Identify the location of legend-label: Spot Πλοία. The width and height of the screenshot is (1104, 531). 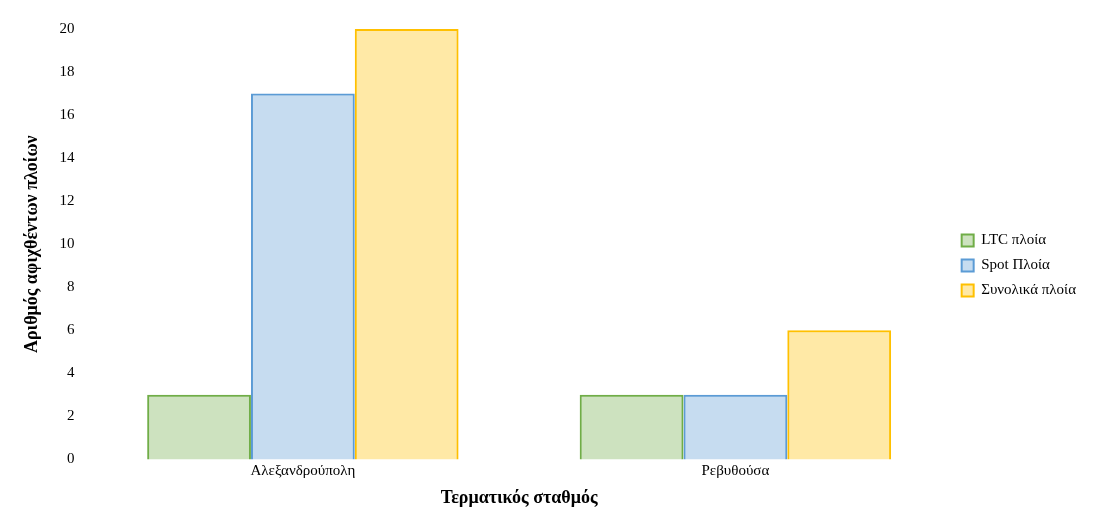
(1016, 264).